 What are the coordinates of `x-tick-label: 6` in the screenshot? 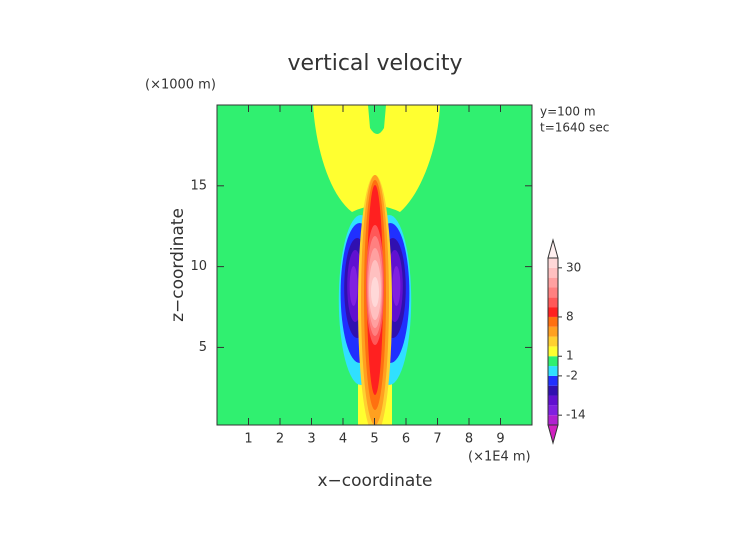 It's located at (406, 439).